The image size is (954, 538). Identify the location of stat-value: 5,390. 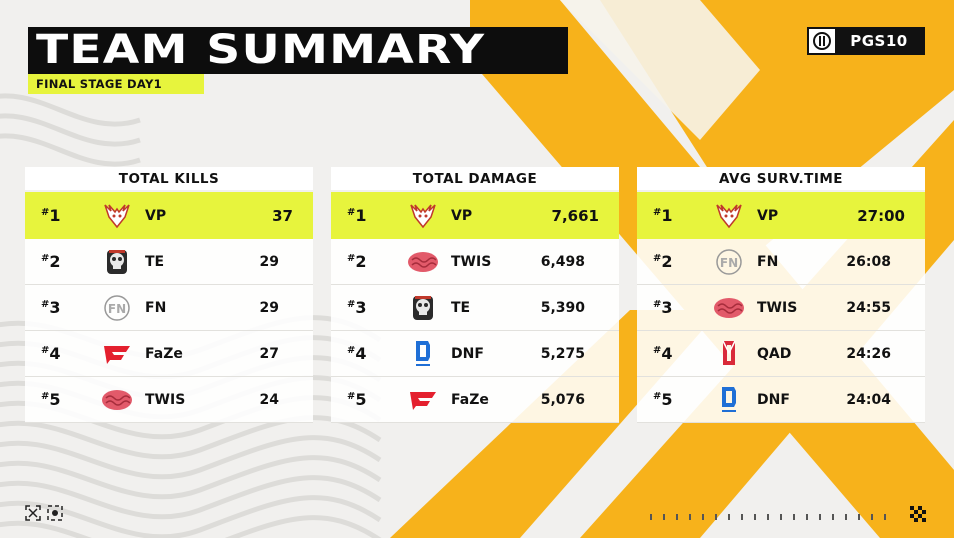
(562, 307).